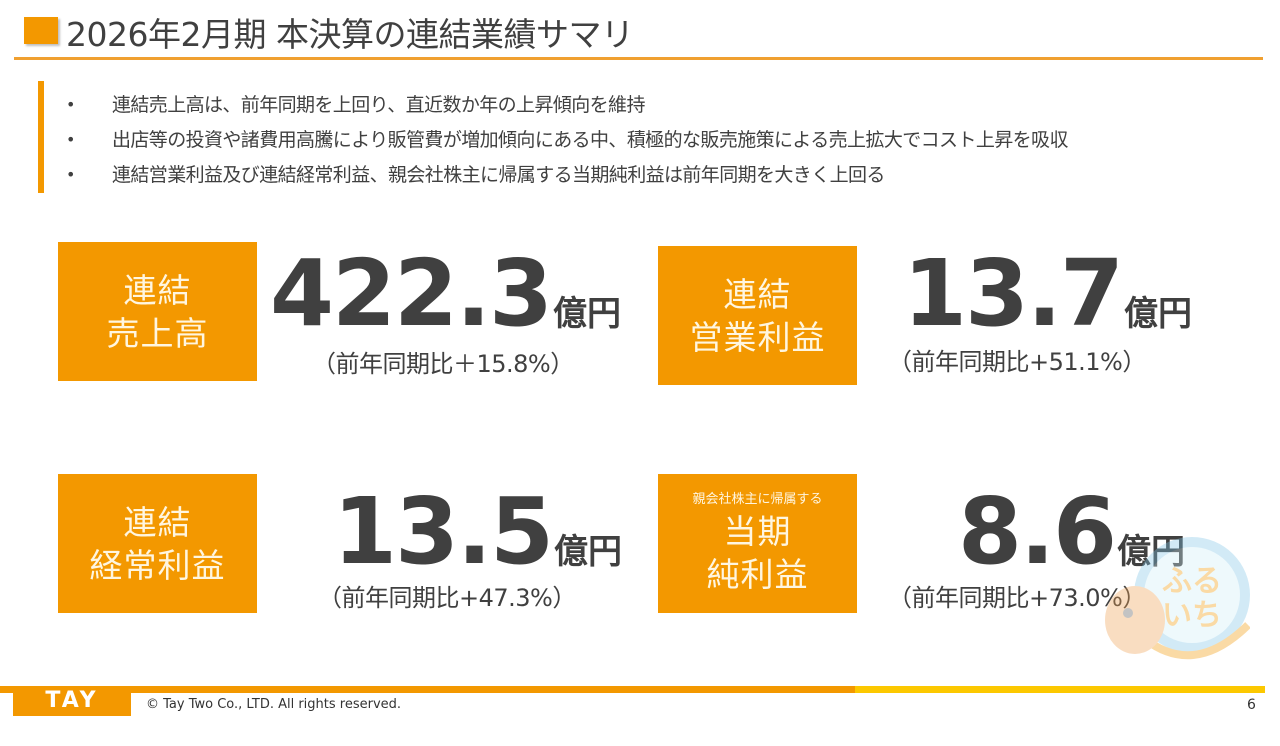 Image resolution: width=1280 pixels, height=746 pixels. I want to click on svg-text: ふる, so click(1192, 581).